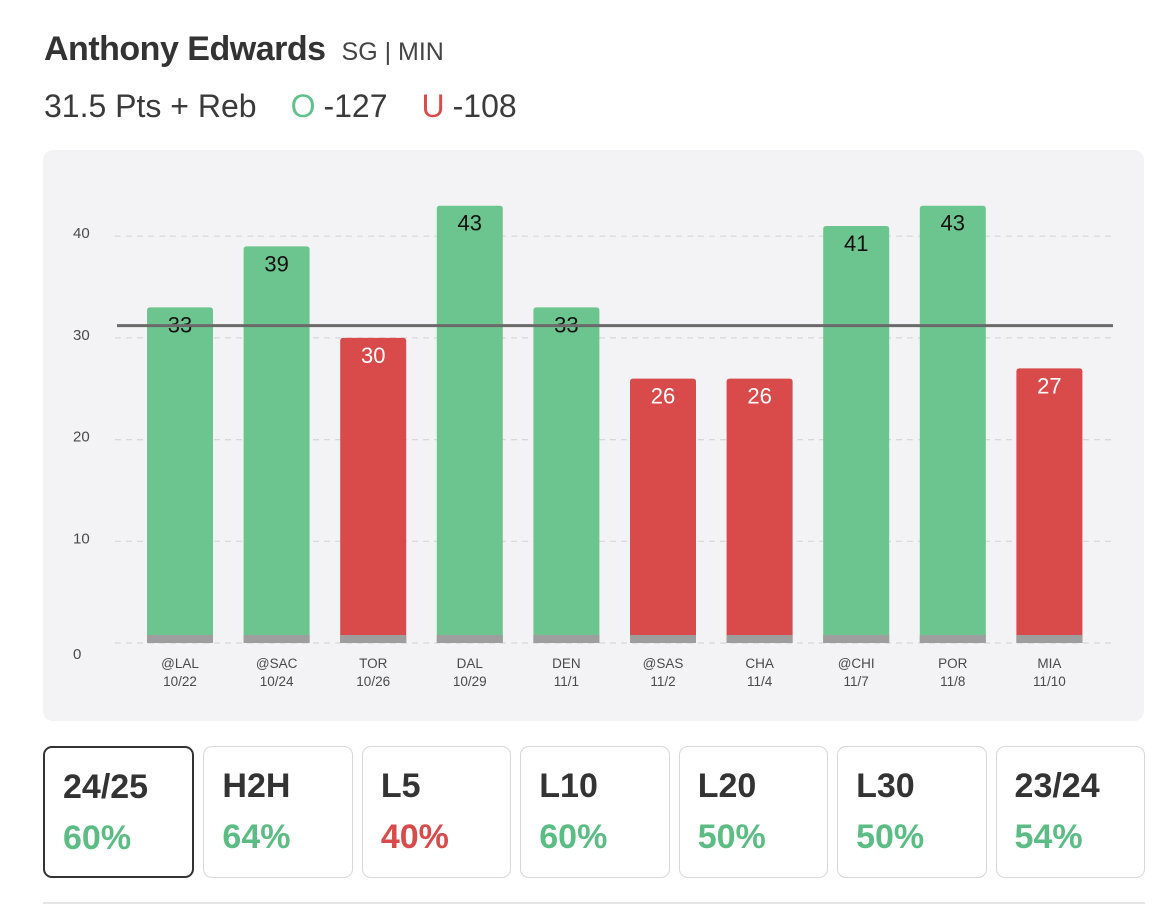 The image size is (1162, 904). I want to click on x-tick-date: 11/2, so click(662, 681).